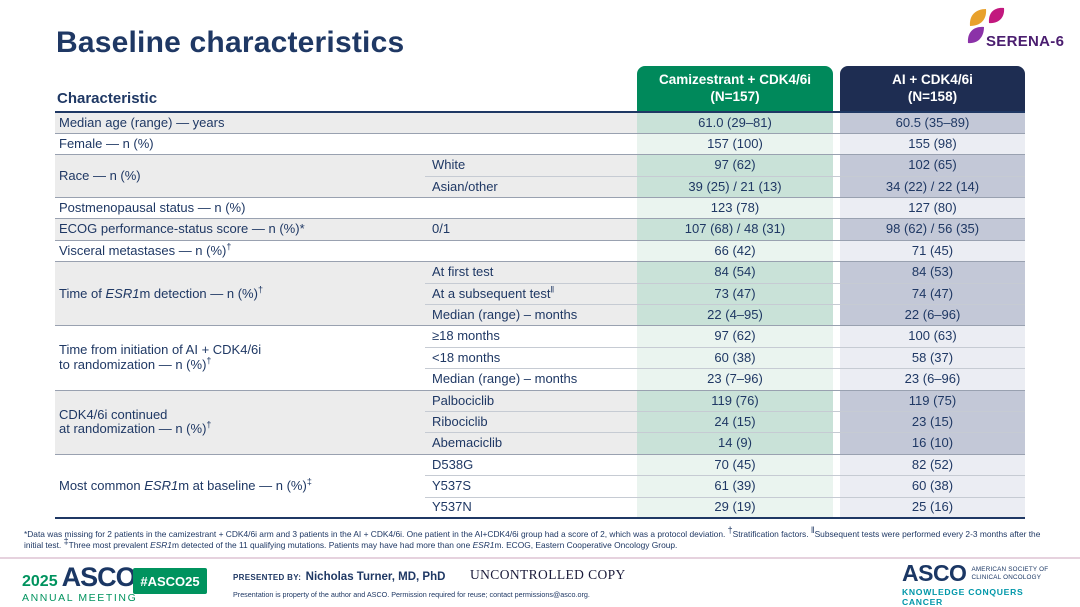 This screenshot has height=607, width=1080. I want to click on table-row: At a subsequent test‖ 73 (47) 74 (47), so click(540, 293).